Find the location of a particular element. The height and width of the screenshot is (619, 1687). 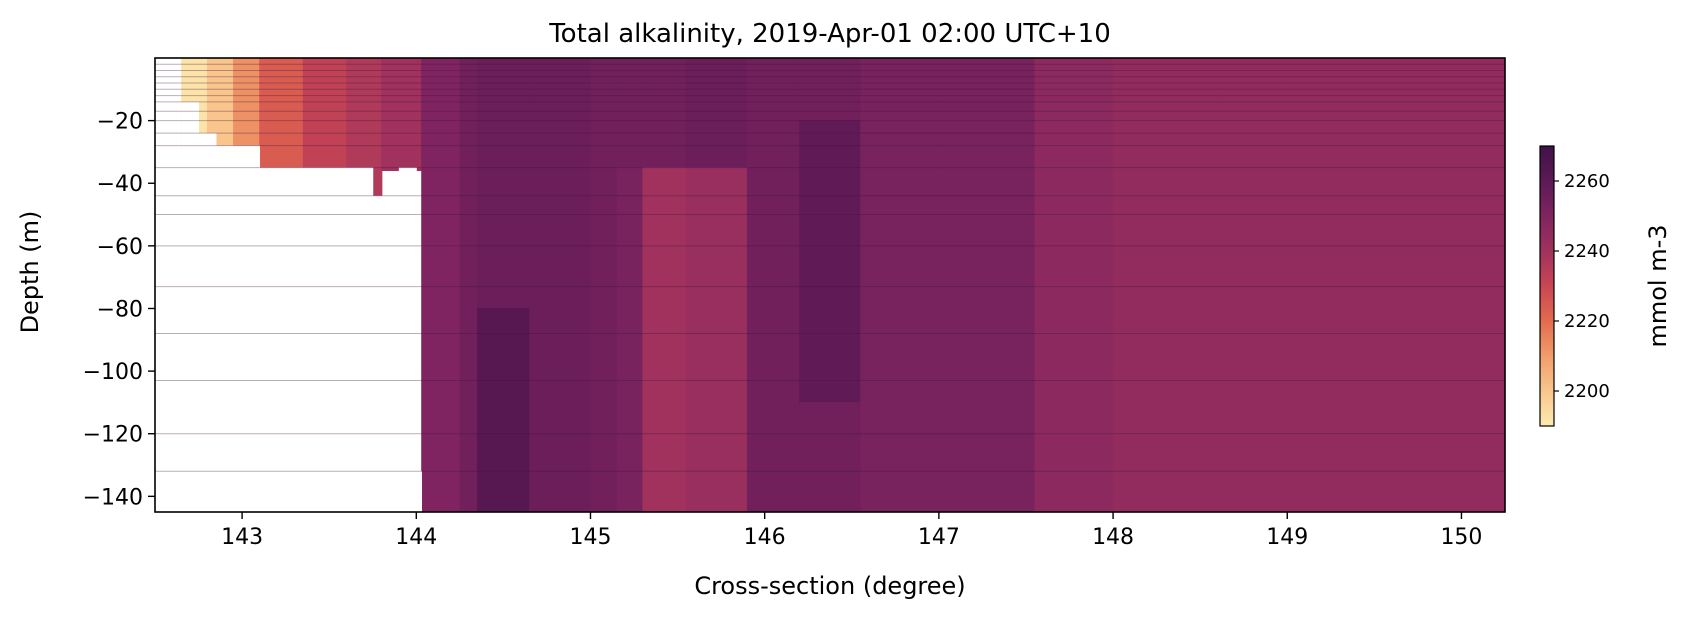

y-axis-label: Depth (m) is located at coordinates (30, 272).